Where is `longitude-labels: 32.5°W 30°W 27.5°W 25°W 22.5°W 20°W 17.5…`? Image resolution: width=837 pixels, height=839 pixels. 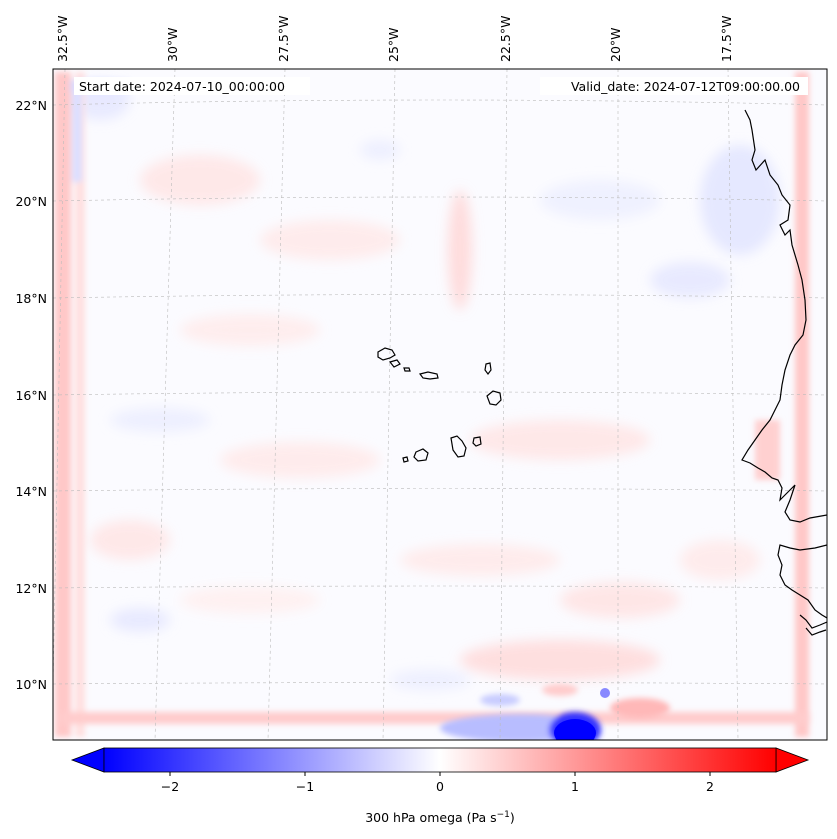
longitude-labels: 32.5°W 30°W 27.5°W 25°W 22.5°W 20°W 17.5… is located at coordinates (394, 39).